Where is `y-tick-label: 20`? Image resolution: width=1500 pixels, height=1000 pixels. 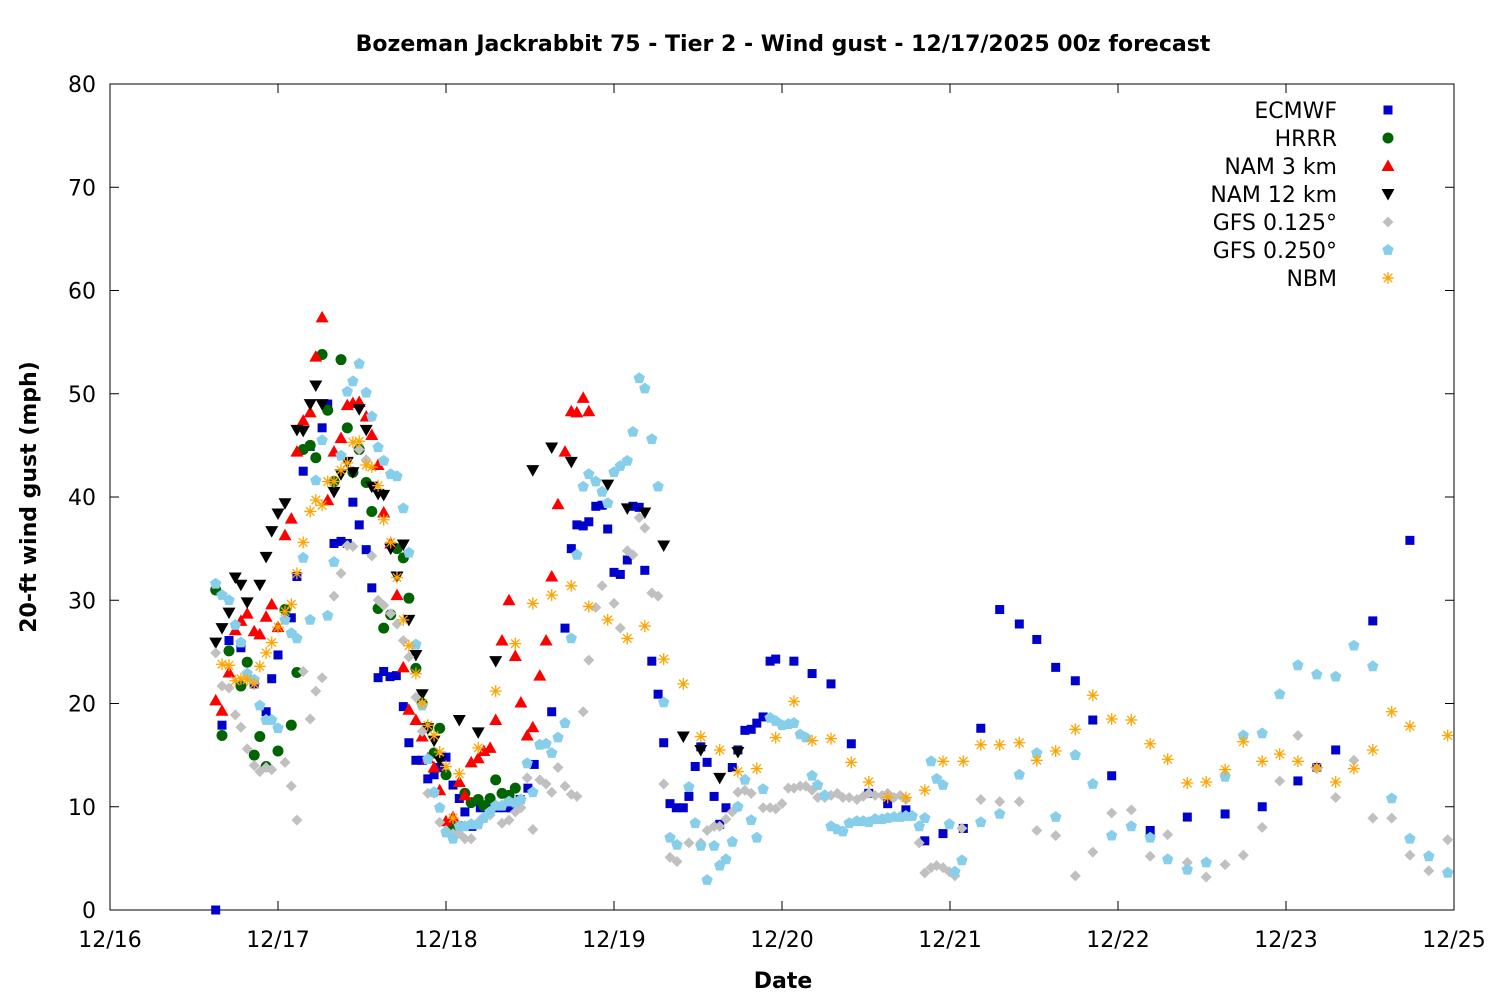 y-tick-label: 20 is located at coordinates (82, 705).